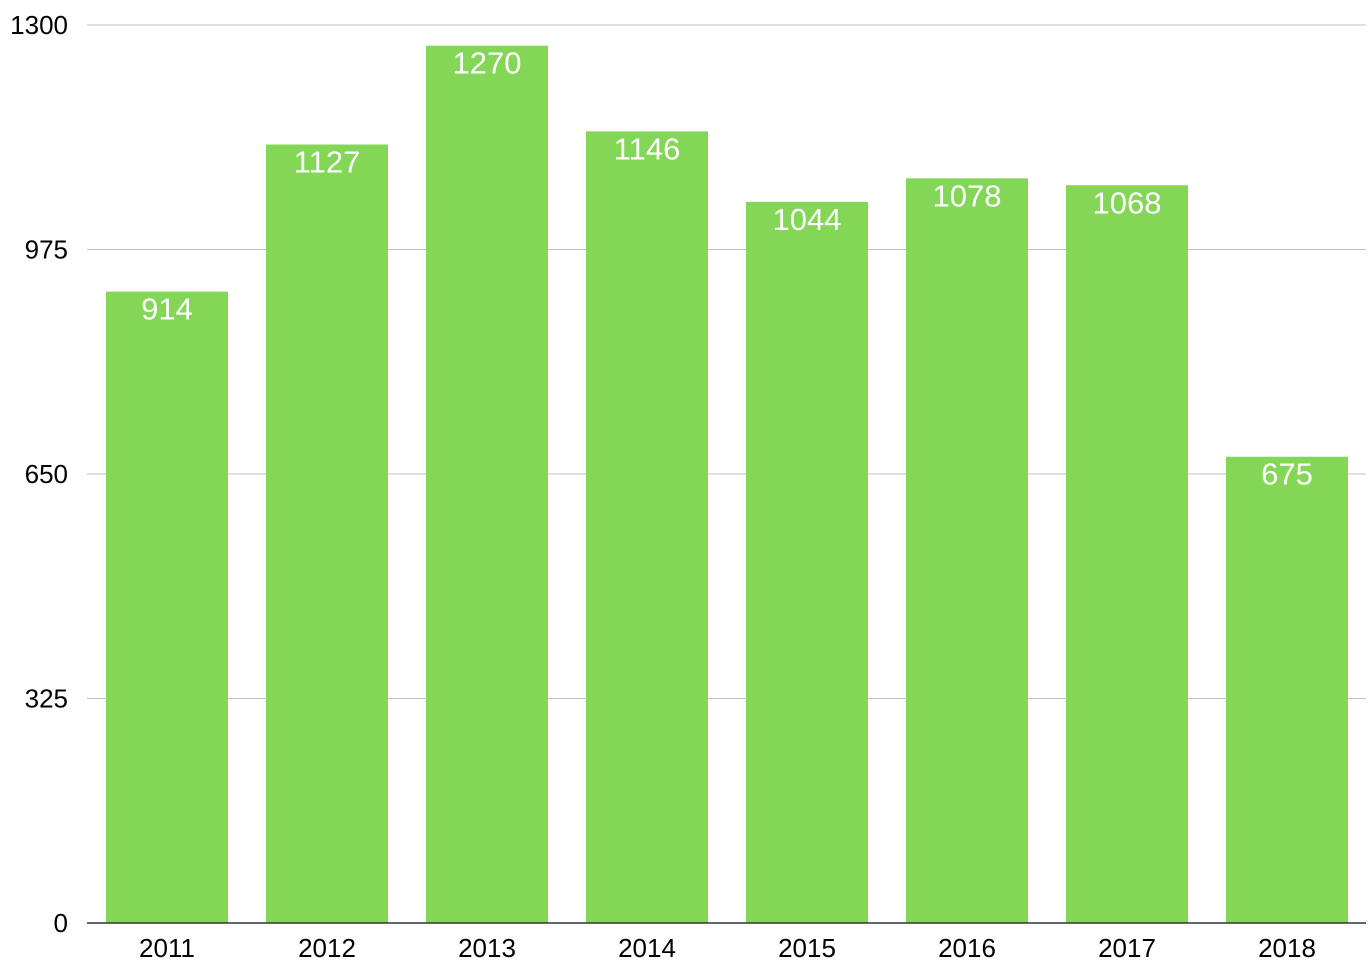 Image resolution: width=1368 pixels, height=961 pixels. What do you see at coordinates (1127, 947) in the screenshot?
I see `x-tick-label: 2017` at bounding box center [1127, 947].